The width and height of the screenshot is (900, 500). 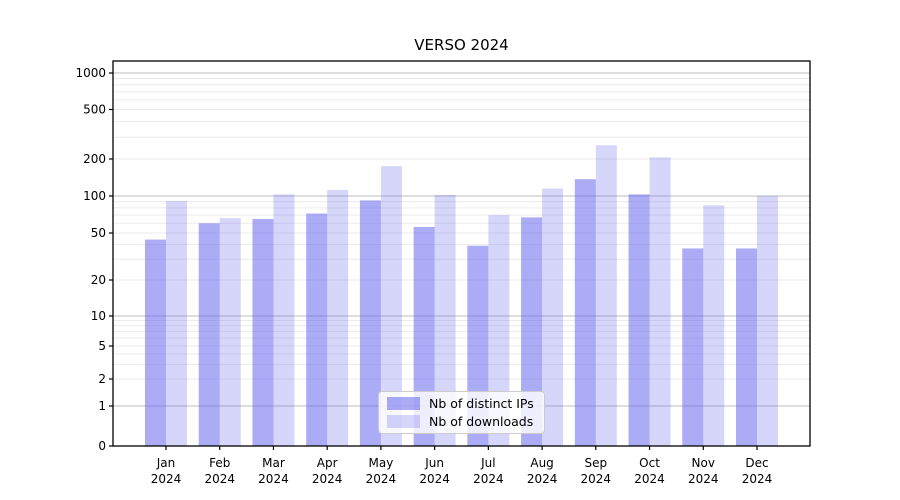 I want to click on y-tick-label: 10, so click(x=98, y=316).